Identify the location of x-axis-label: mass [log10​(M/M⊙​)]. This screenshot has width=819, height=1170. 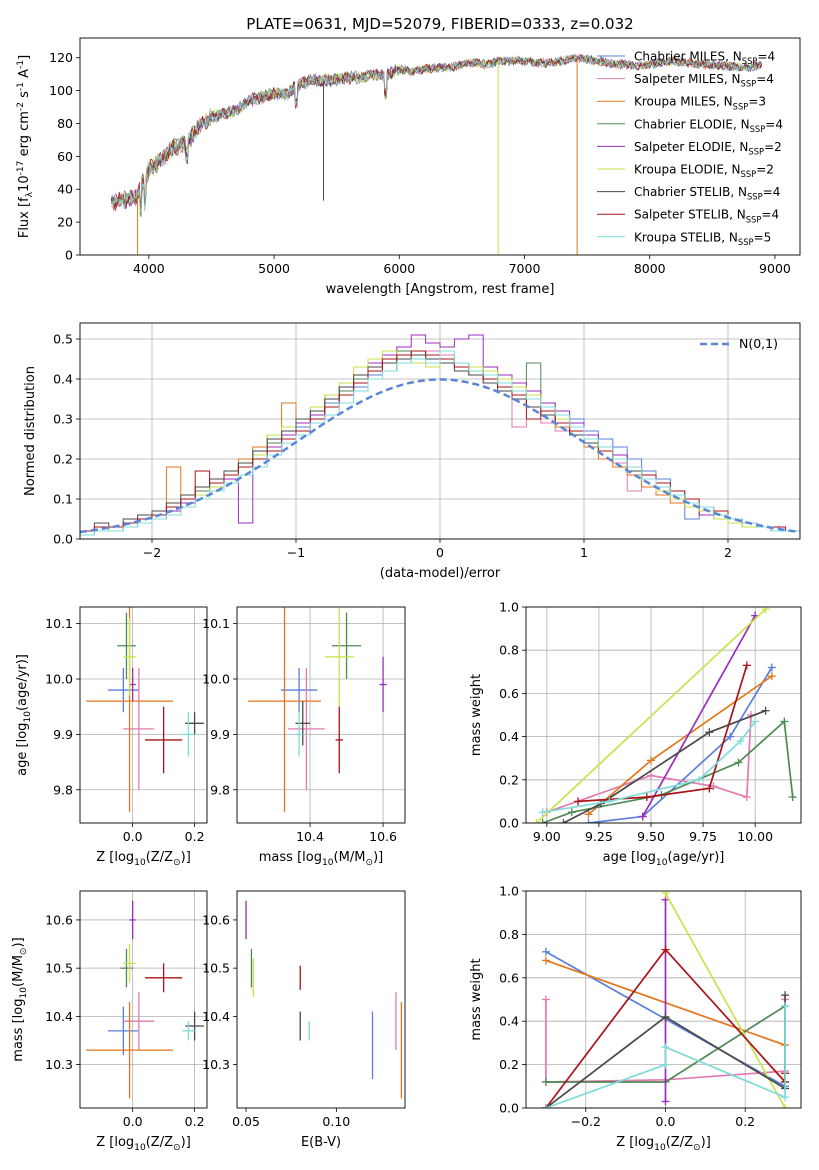
(321, 859).